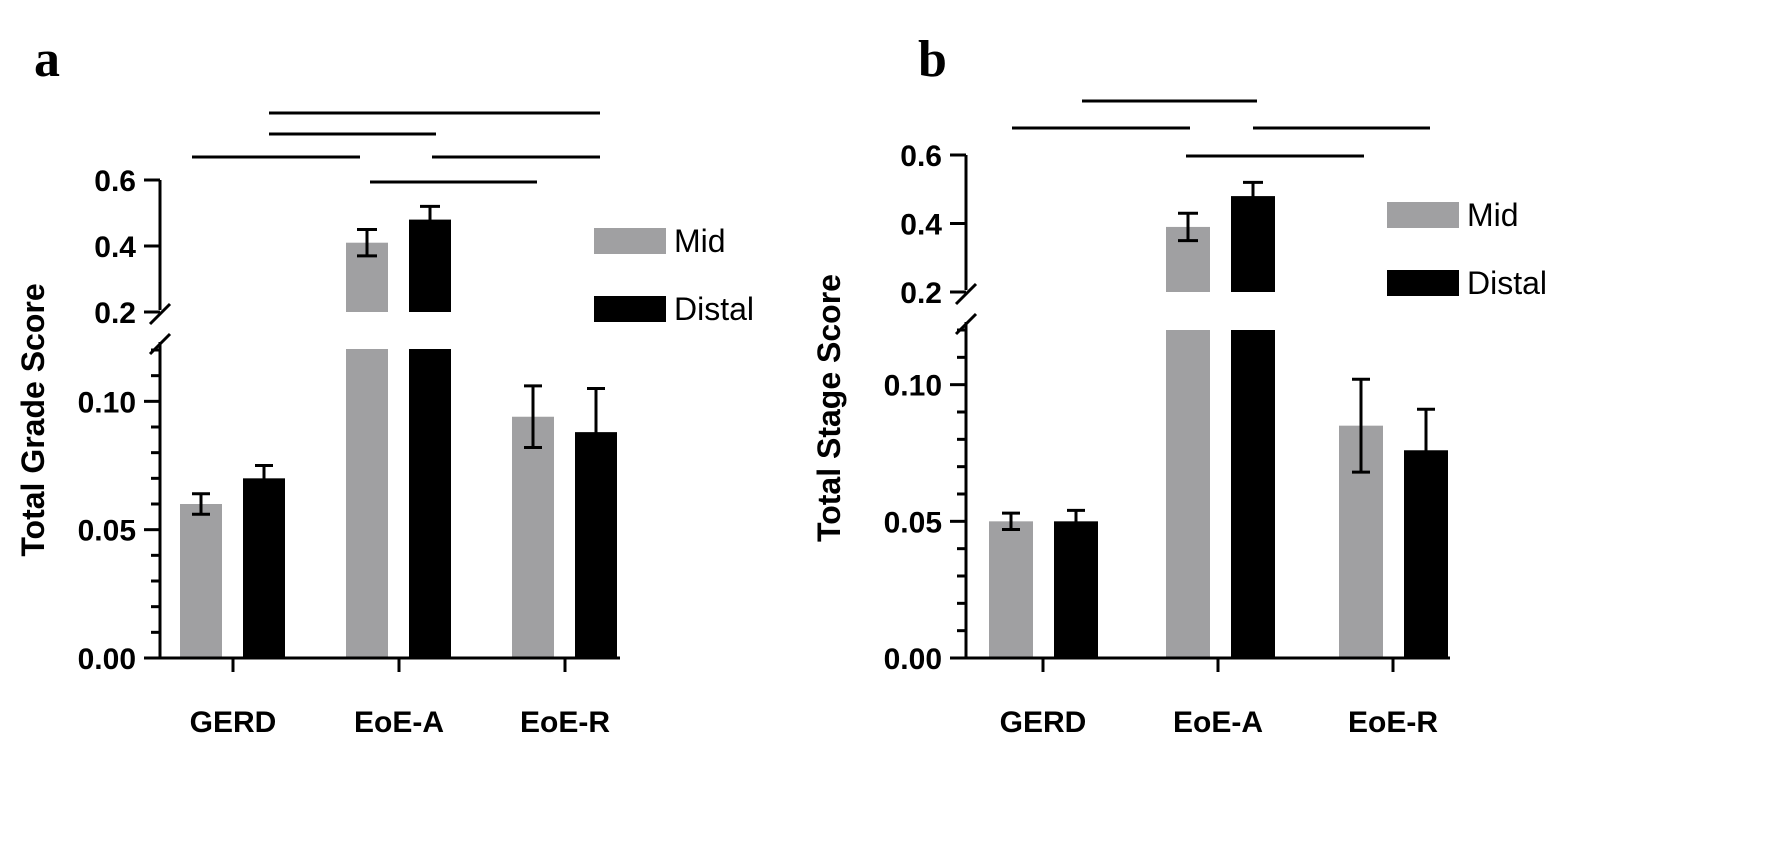 Image resolution: width=1772 pixels, height=848 pixels. I want to click on panel-letter-a: a, so click(47, 59).